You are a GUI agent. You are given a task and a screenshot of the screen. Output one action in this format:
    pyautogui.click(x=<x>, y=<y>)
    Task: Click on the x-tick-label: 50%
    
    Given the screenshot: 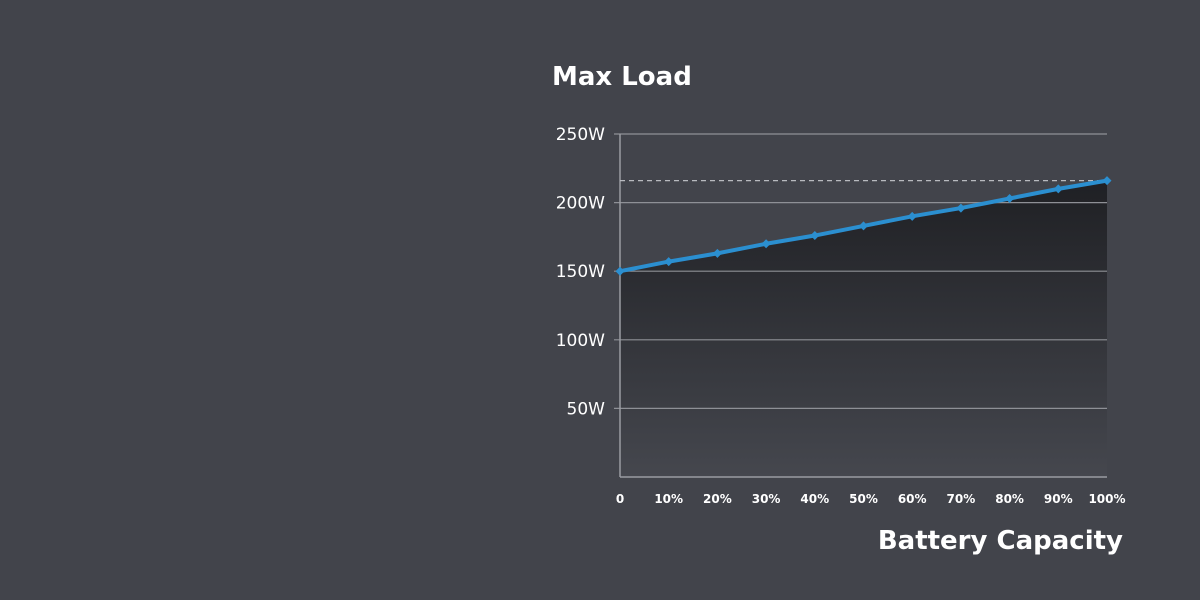 What is the action you would take?
    pyautogui.click(x=863, y=499)
    